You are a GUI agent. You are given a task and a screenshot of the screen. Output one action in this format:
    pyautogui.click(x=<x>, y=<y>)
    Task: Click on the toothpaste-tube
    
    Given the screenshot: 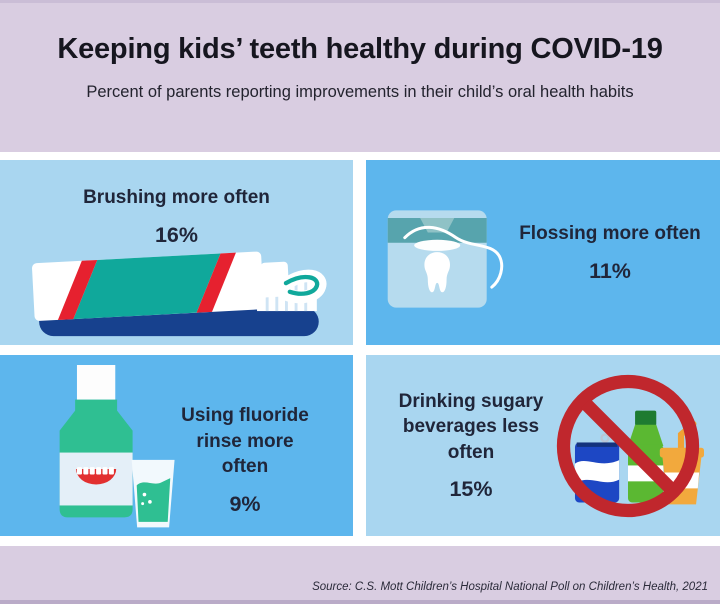 What is the action you would take?
    pyautogui.click(x=161, y=286)
    